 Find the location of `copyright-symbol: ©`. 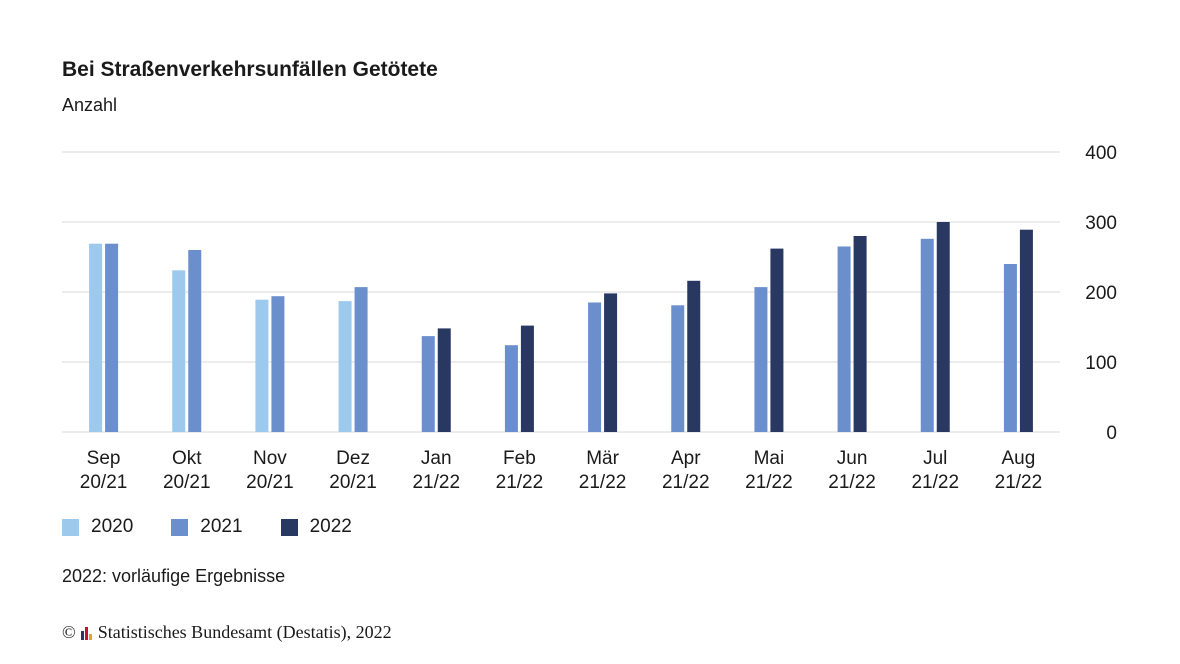

copyright-symbol: © is located at coordinates (69, 632).